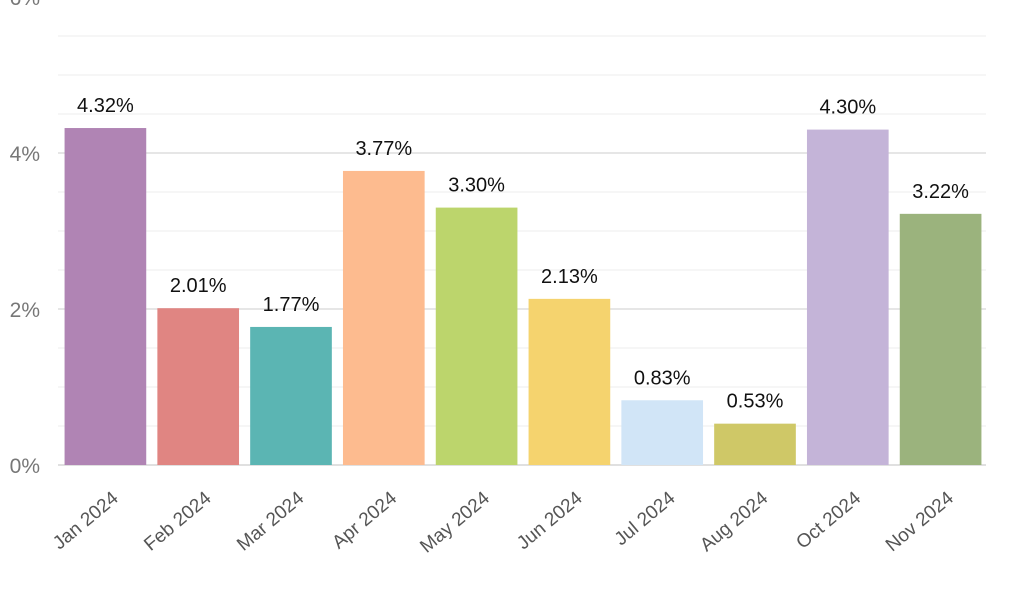 This screenshot has width=1024, height=602. I want to click on data-label: 0.53%, so click(755, 402).